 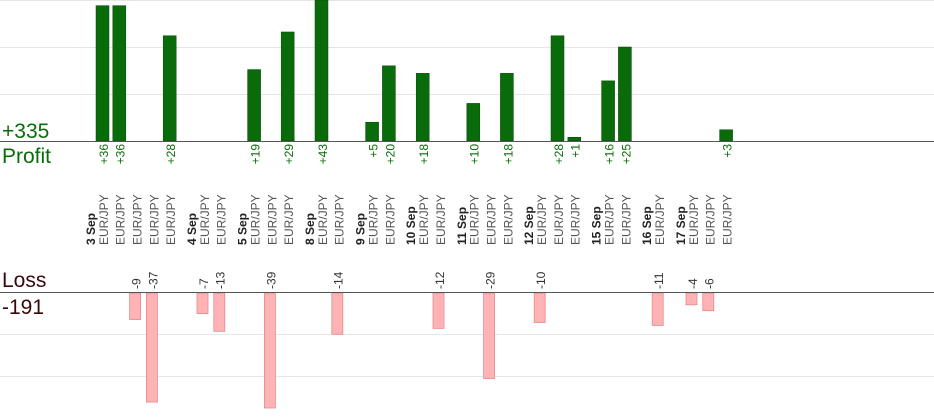 I want to click on loss-value-label: -11, so click(x=659, y=280).